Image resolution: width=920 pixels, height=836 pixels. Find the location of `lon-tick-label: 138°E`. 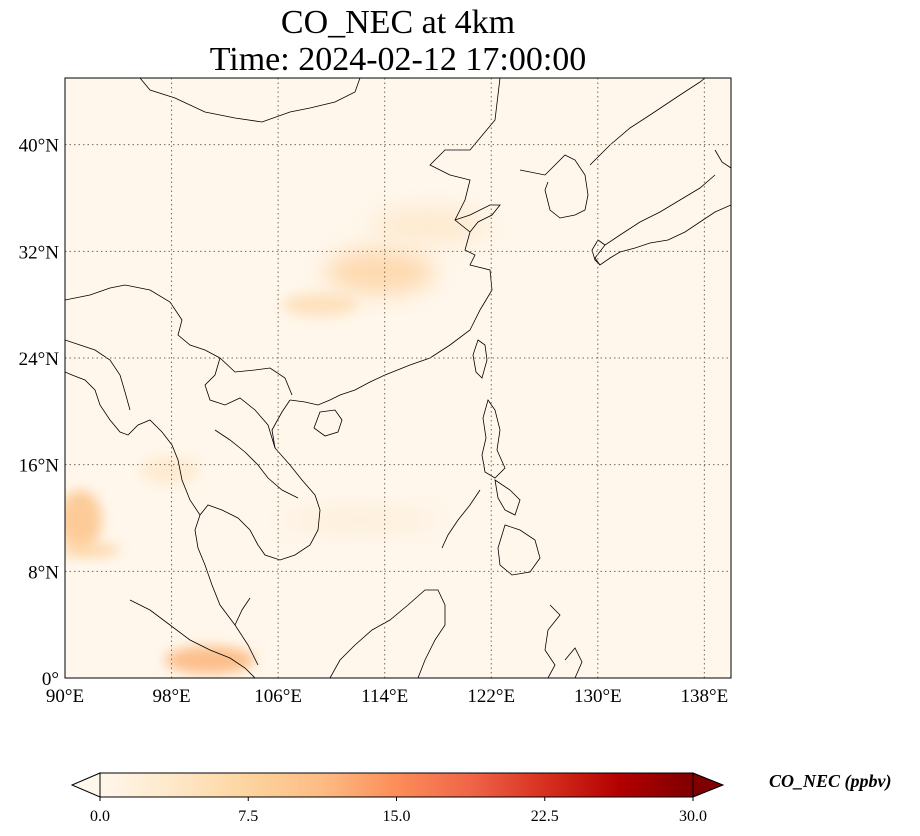

lon-tick-label: 138°E is located at coordinates (705, 696).